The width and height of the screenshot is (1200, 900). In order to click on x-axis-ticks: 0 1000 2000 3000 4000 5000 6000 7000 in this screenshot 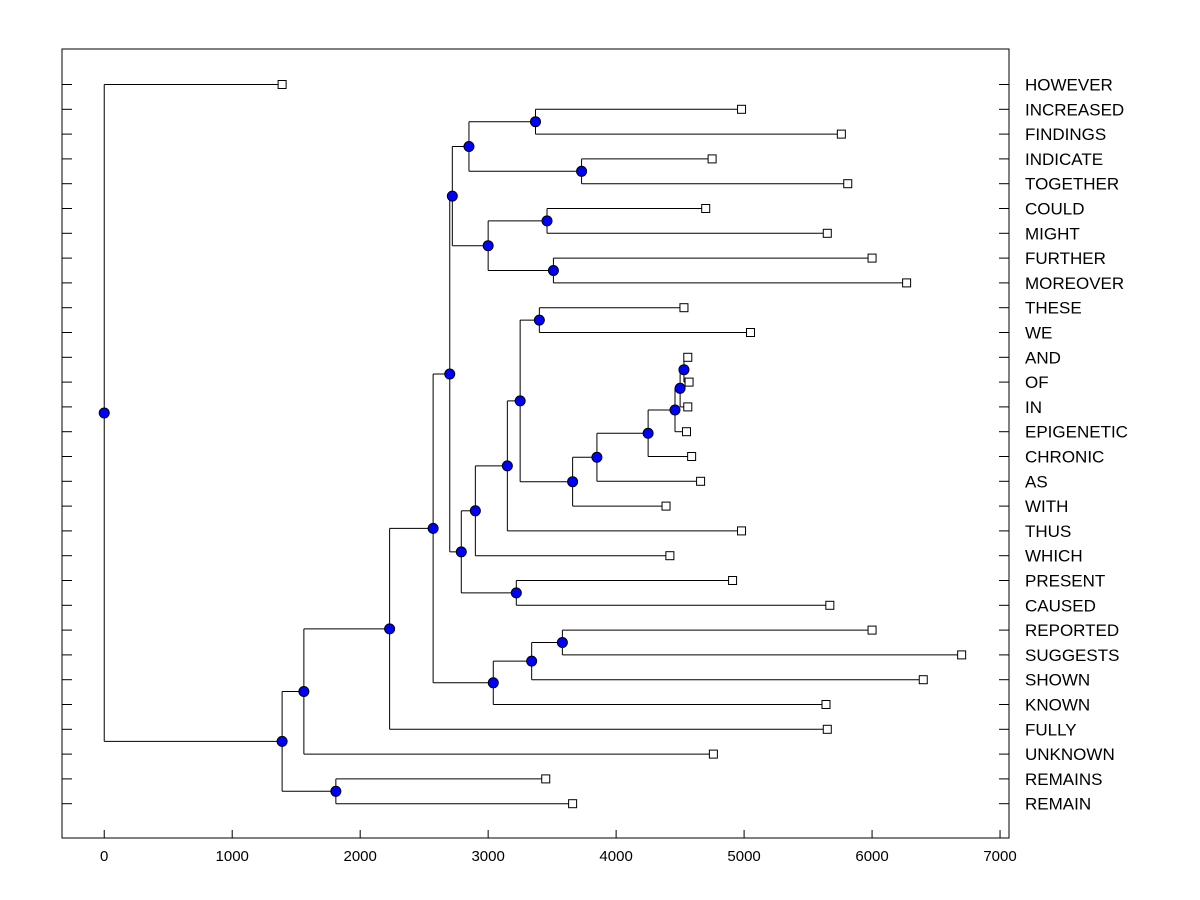, I will do `click(558, 847)`.